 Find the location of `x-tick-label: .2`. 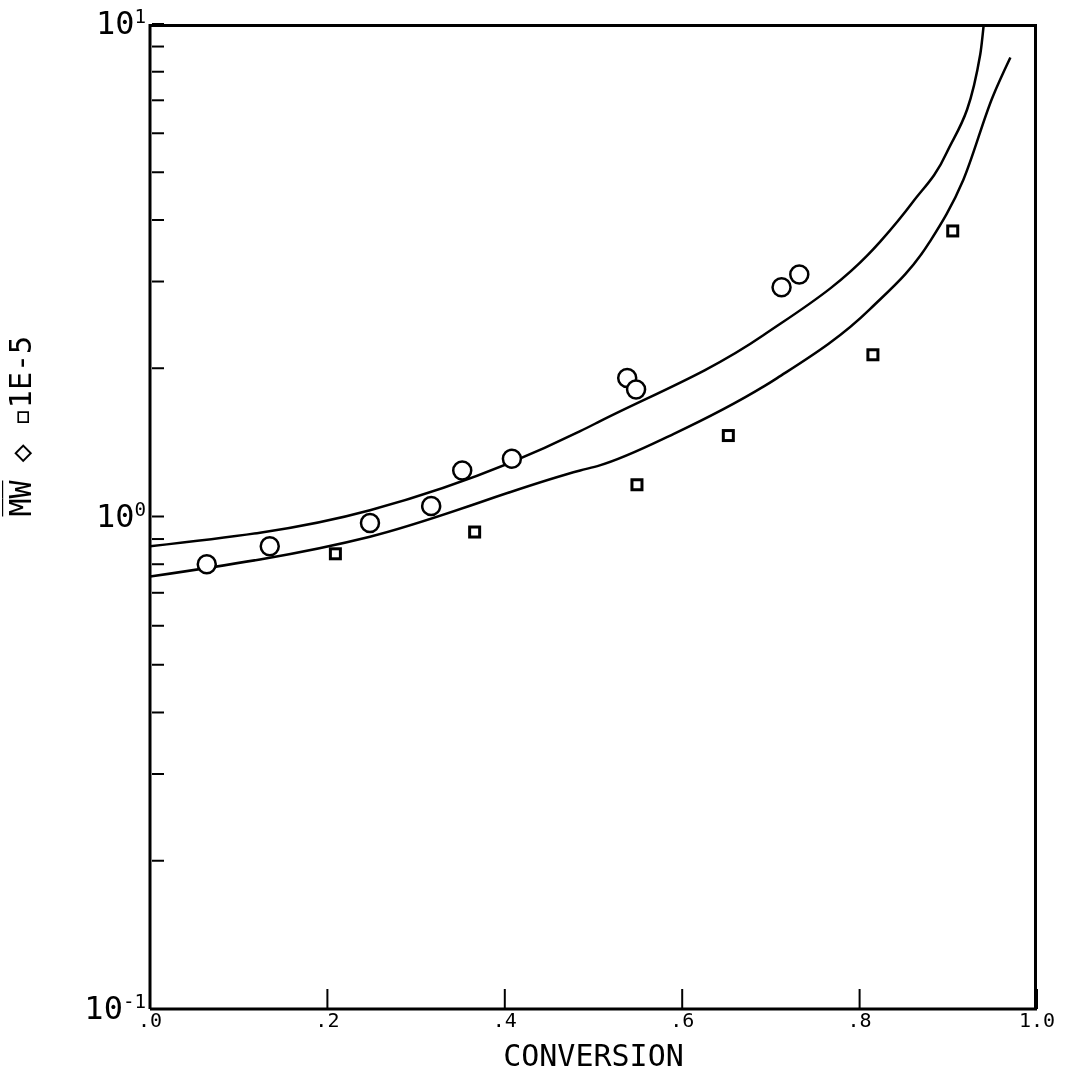

x-tick-label: .2 is located at coordinates (327, 1020).